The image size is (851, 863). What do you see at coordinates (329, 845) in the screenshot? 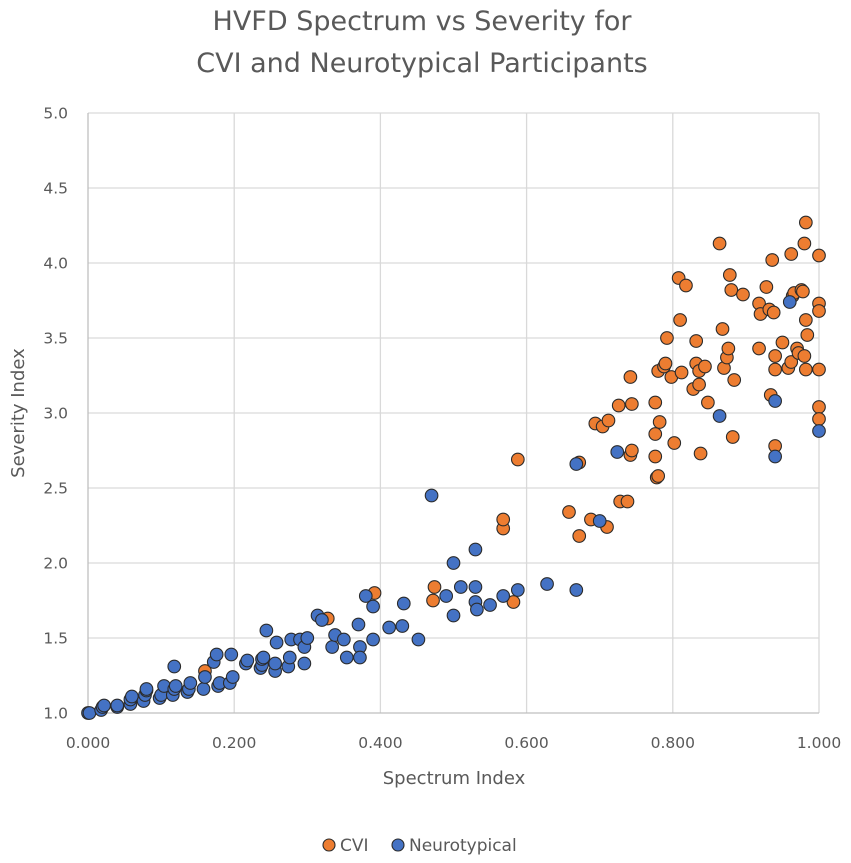
I see `legend-marker-cvi` at bounding box center [329, 845].